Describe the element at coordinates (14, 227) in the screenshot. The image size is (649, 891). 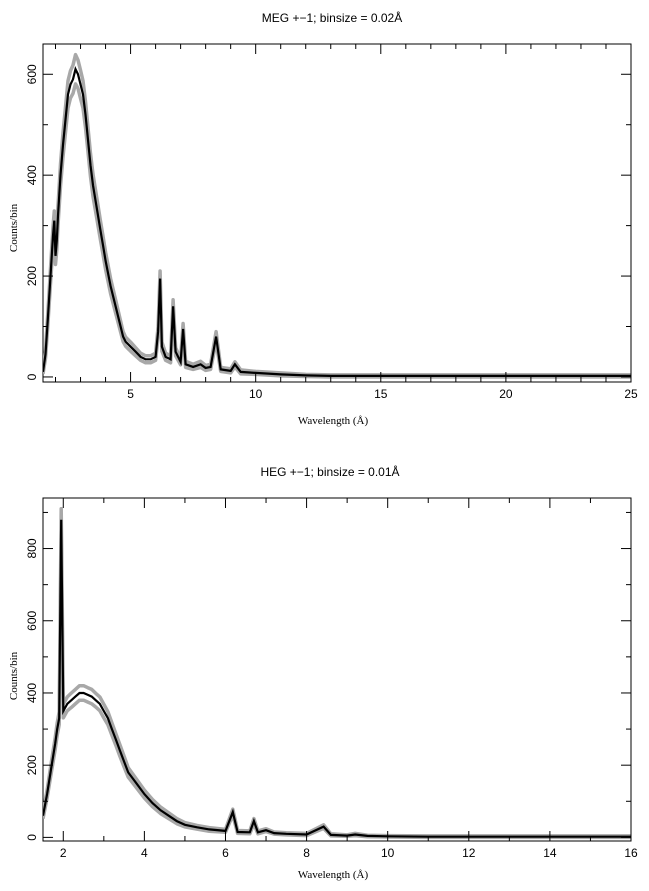
I see `meg-y-axis-label: Counts/bin` at that location.